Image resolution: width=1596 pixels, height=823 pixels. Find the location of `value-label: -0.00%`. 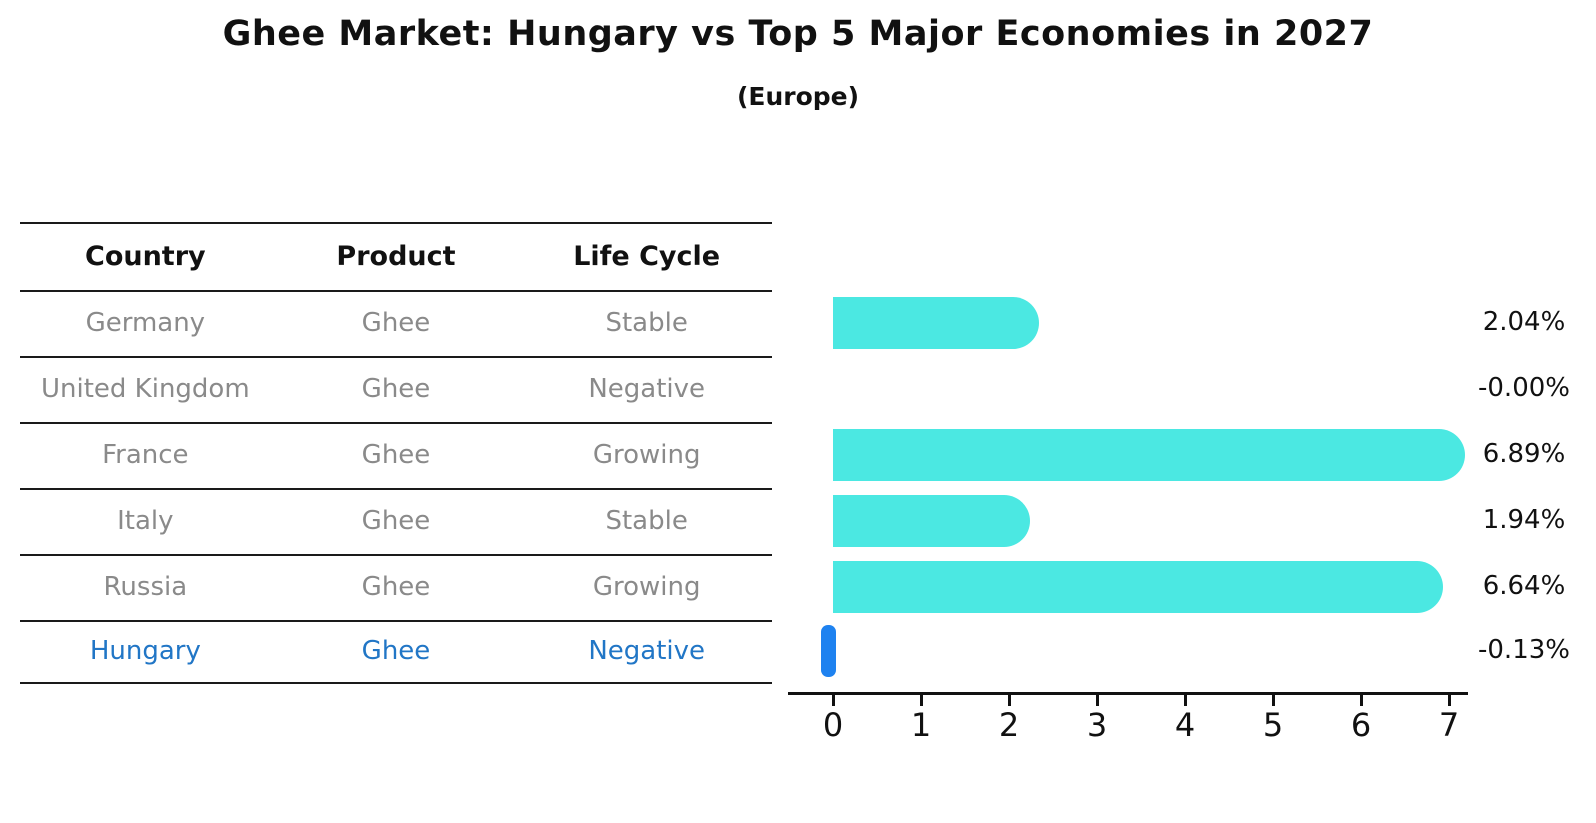

value-label: -0.00% is located at coordinates (1524, 388).